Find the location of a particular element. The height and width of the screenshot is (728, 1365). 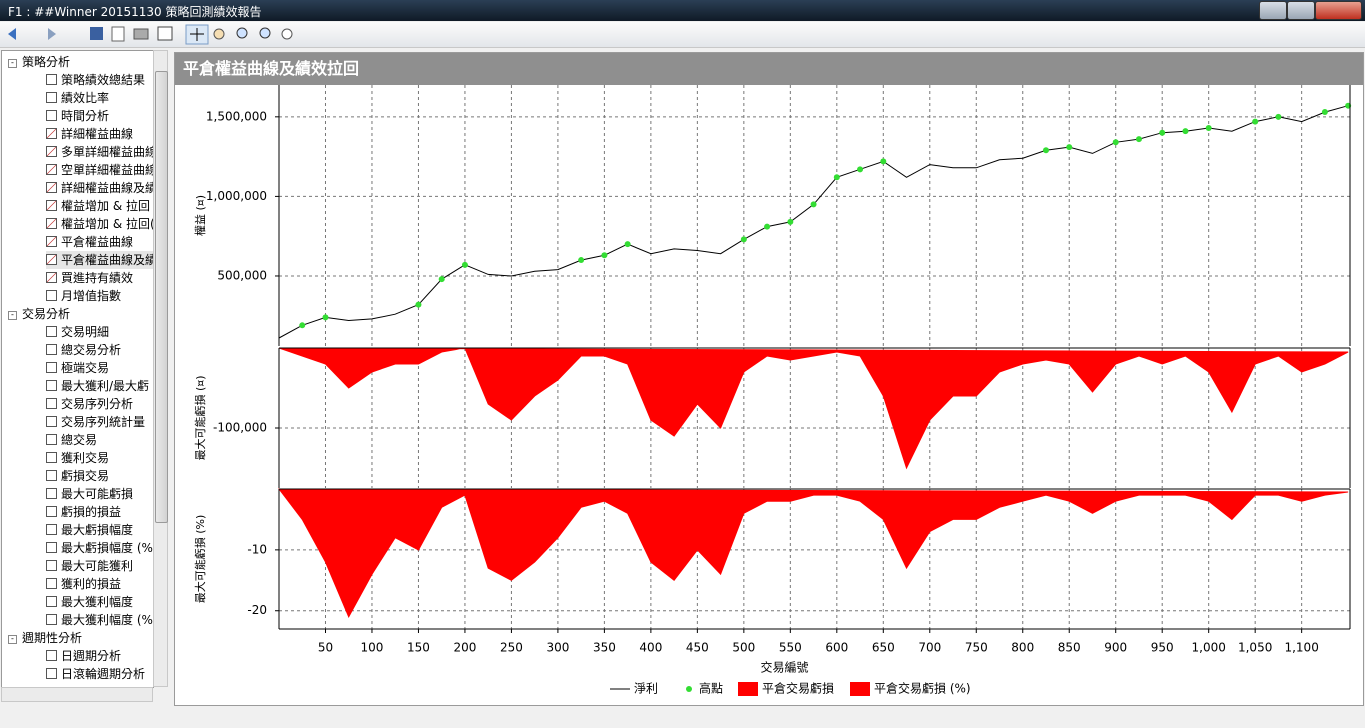

window-title: F1 : ##Winner 20151130 策略回測績效報告 is located at coordinates (135, 12).